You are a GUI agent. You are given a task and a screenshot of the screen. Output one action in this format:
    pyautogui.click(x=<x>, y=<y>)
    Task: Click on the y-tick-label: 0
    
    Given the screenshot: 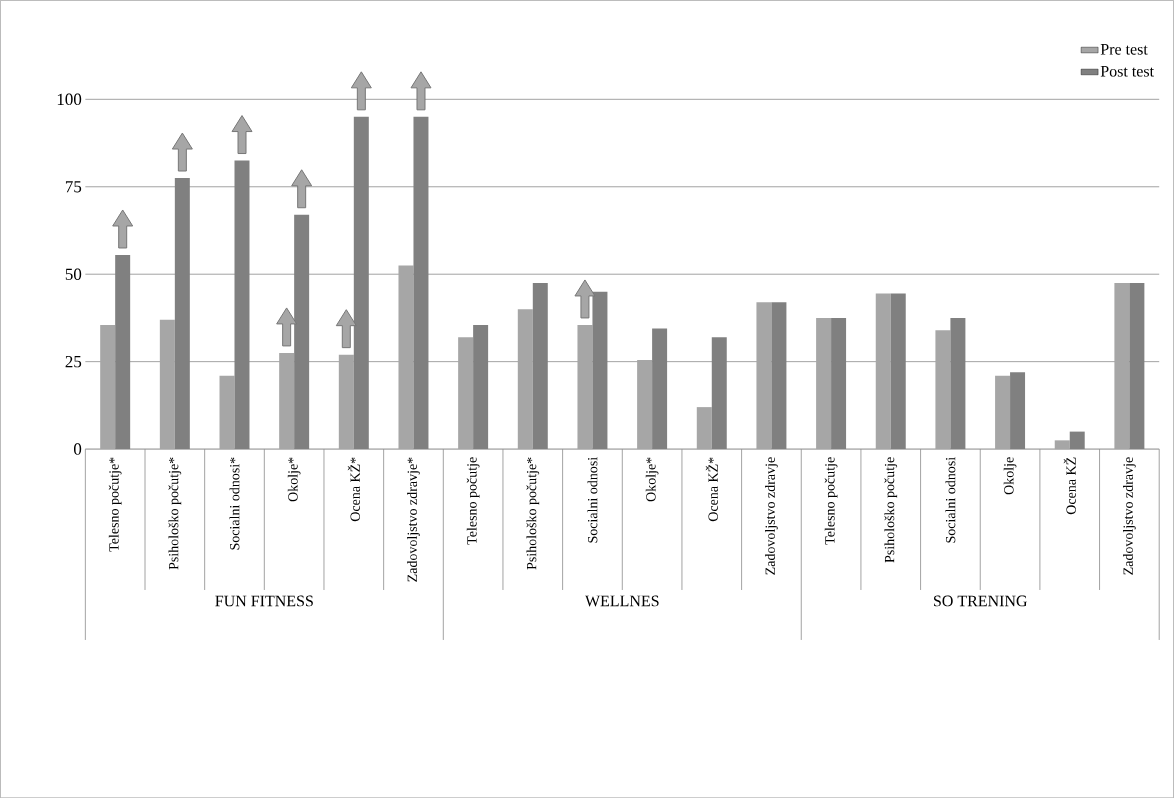 What is the action you would take?
    pyautogui.click(x=77, y=449)
    